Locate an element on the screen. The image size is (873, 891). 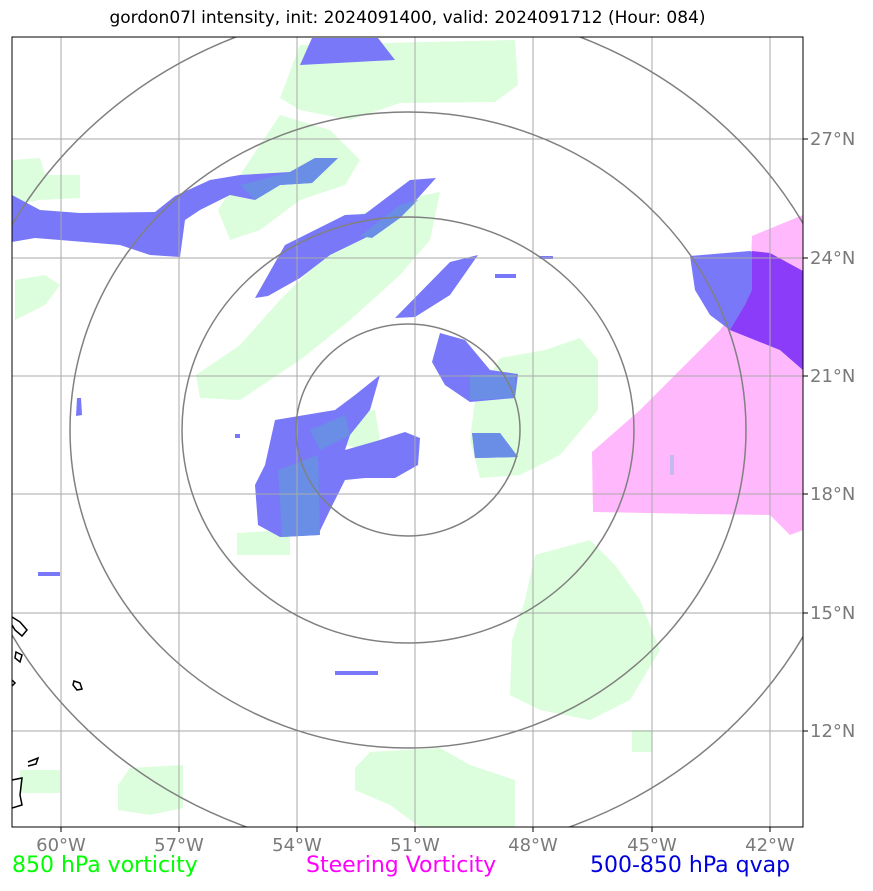
lon-label-57w: 57°W is located at coordinates (179, 845).